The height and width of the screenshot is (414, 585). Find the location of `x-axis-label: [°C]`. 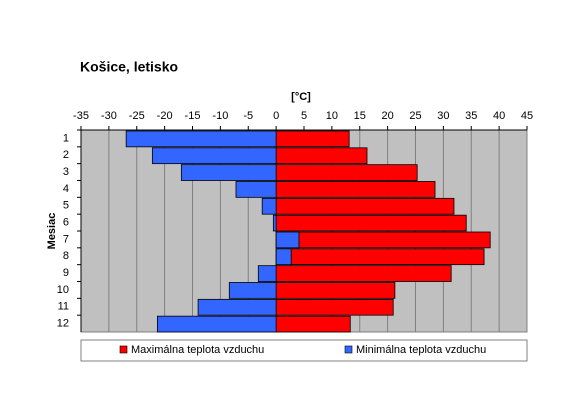

x-axis-label: [°C] is located at coordinates (301, 97).